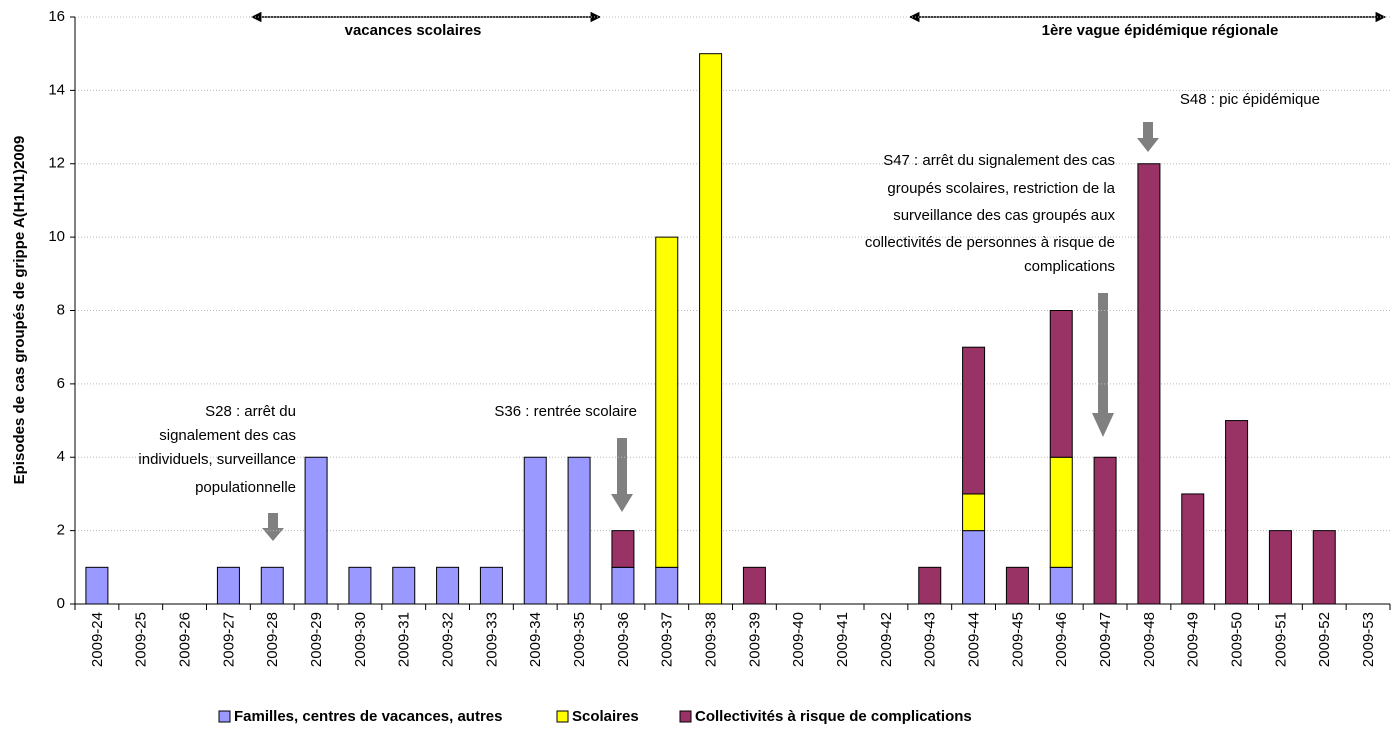  I want to click on x-tick-label: 2009-38, so click(711, 639).